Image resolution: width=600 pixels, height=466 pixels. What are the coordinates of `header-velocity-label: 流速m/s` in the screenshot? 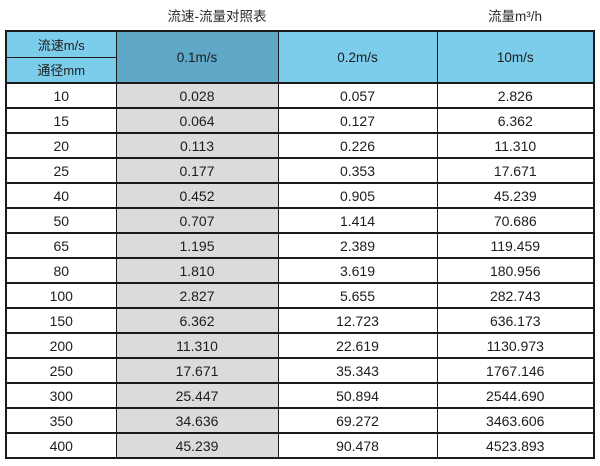 It's located at (61, 44).